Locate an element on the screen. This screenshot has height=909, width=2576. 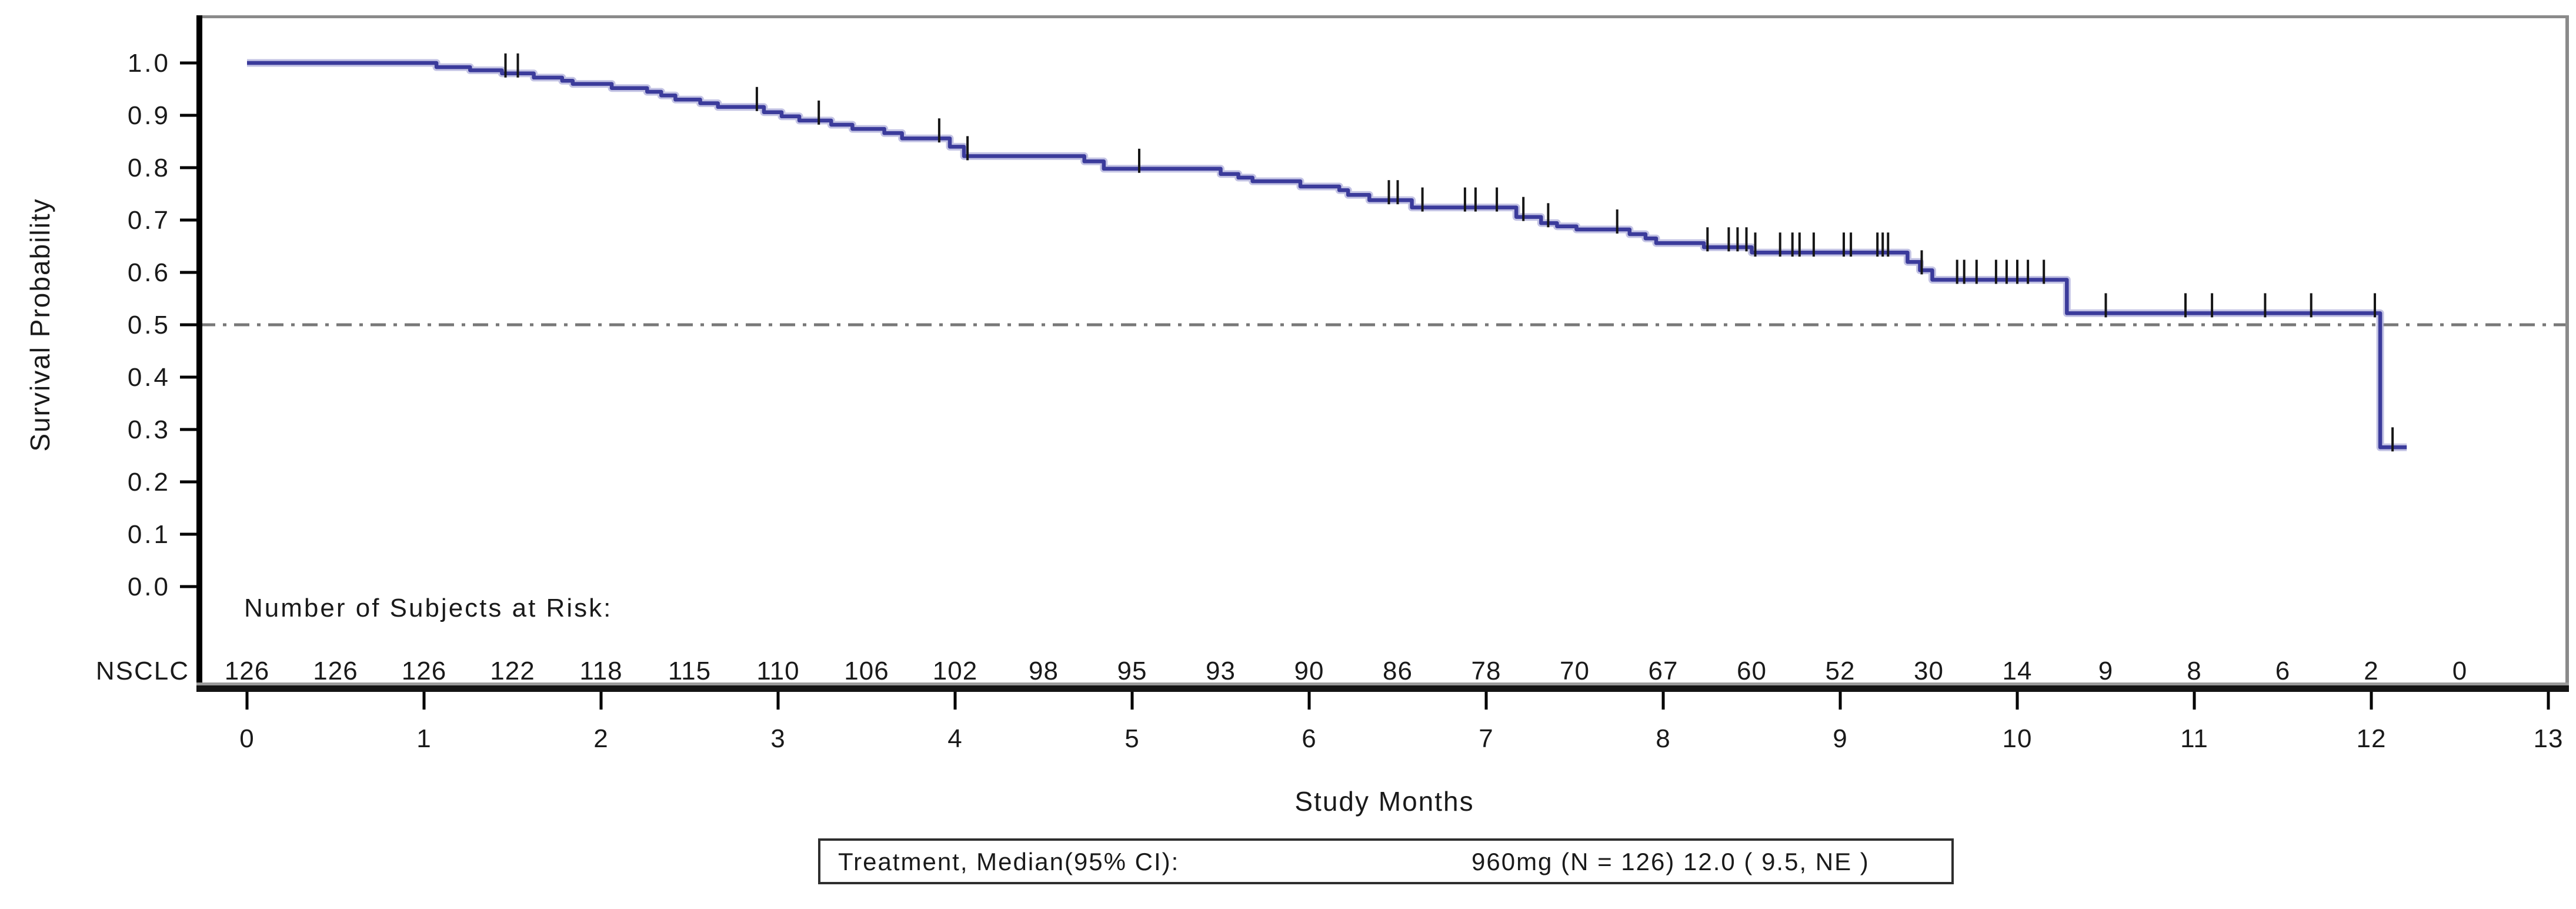
x-tick-label: 3 is located at coordinates (777, 738).